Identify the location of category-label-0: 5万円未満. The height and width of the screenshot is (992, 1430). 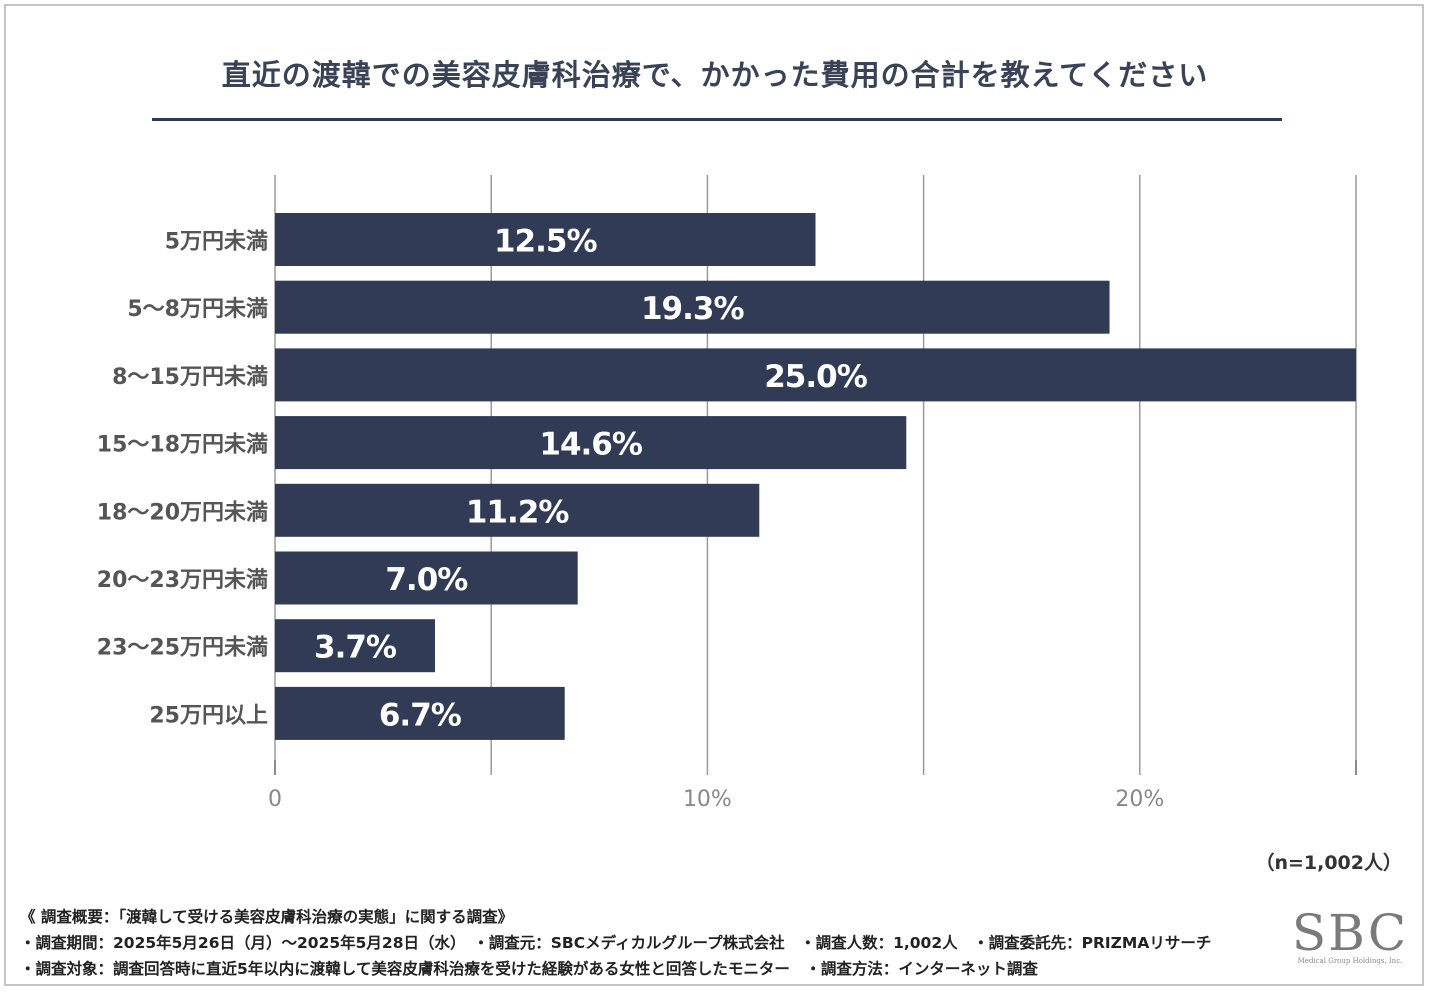
(216, 242).